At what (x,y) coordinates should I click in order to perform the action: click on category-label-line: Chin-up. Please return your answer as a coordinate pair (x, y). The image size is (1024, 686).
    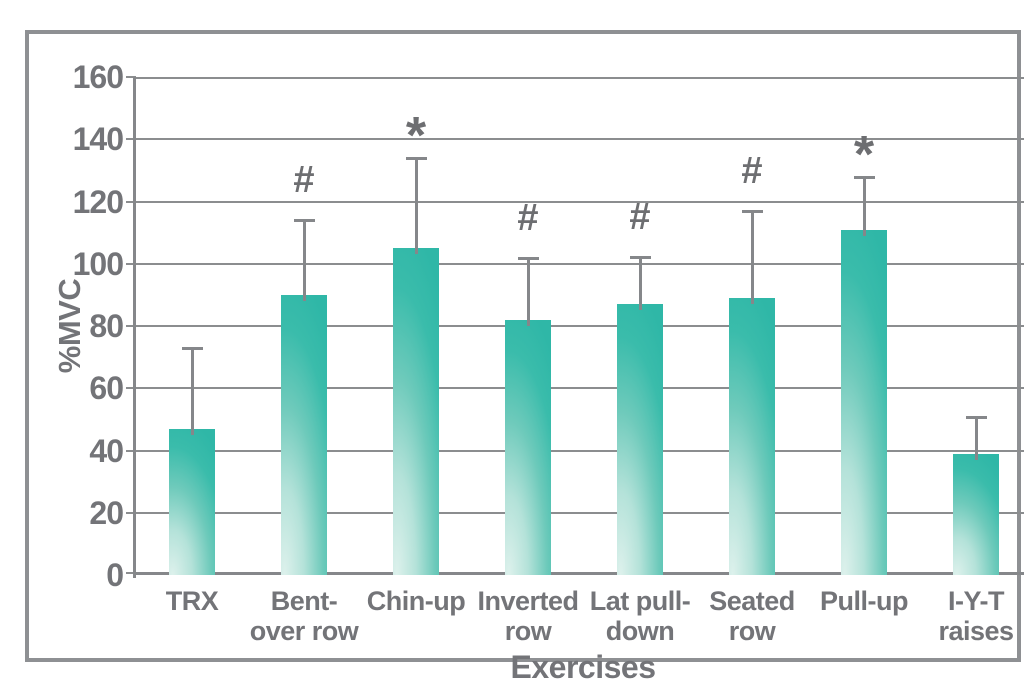
    Looking at the image, I should click on (416, 601).